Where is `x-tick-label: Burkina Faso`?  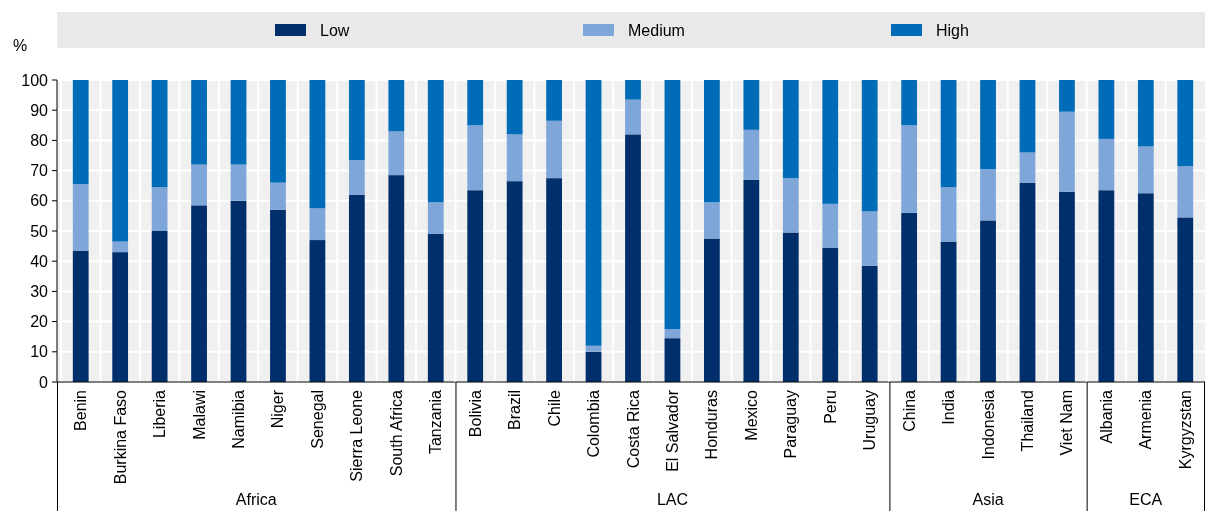 x-tick-label: Burkina Faso is located at coordinates (120, 437).